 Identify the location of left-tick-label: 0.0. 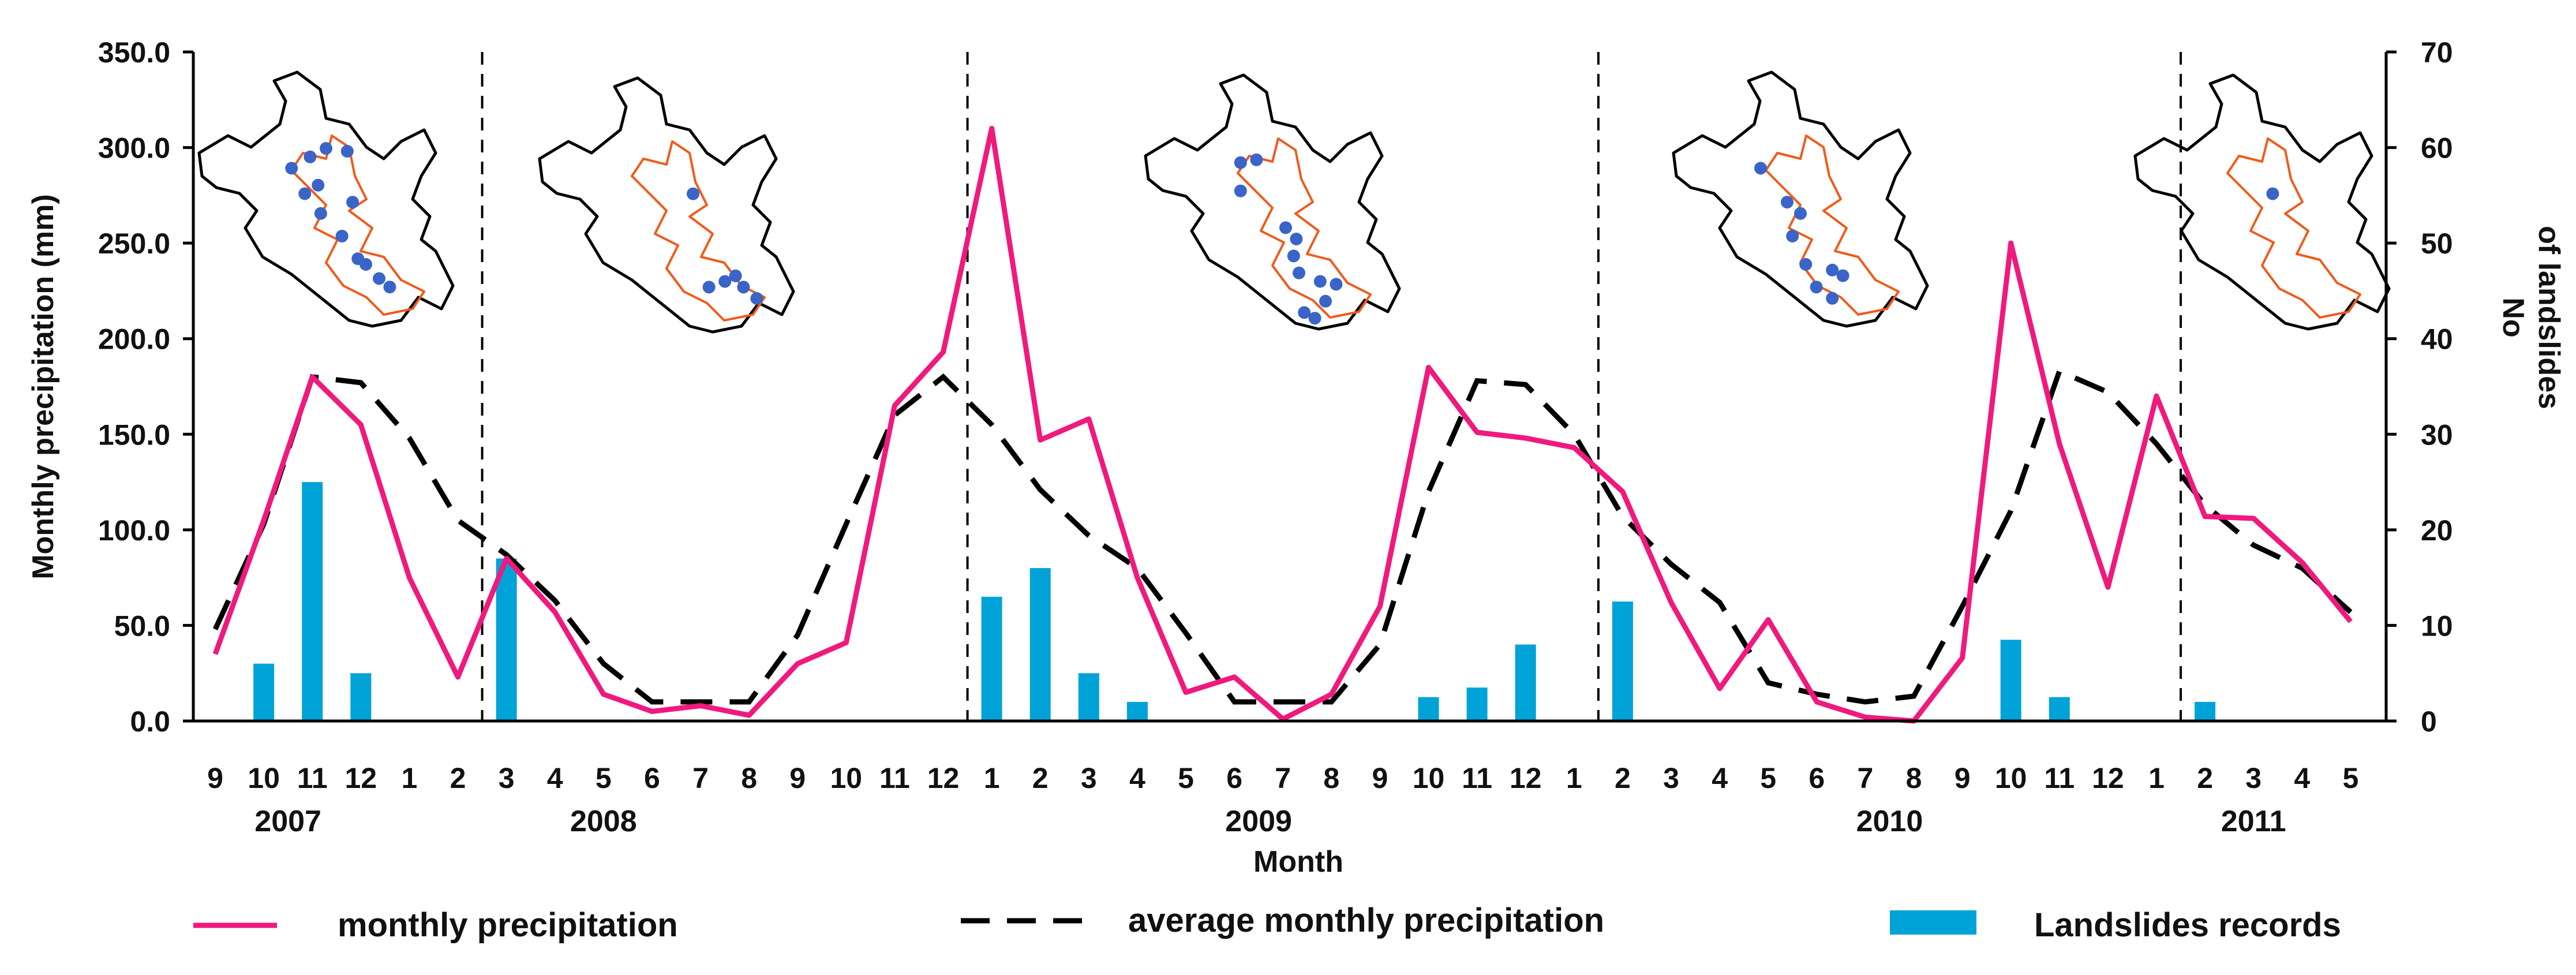
(150, 721).